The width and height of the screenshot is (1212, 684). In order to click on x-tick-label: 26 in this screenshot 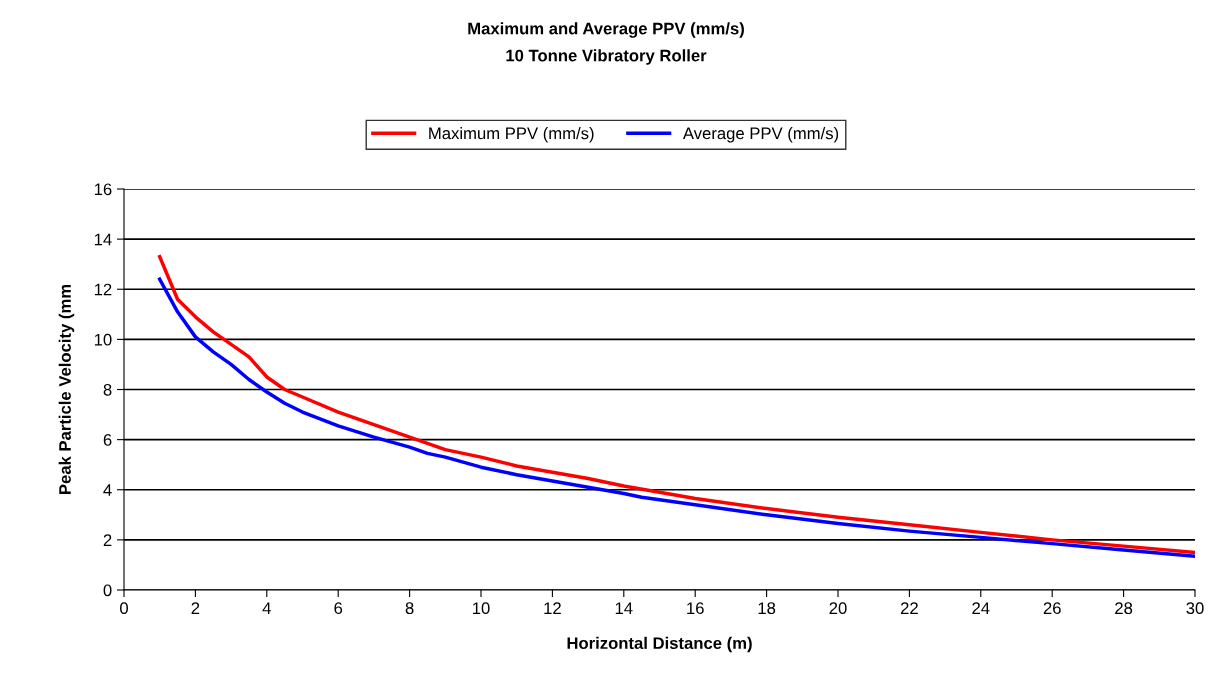, I will do `click(1052, 608)`.